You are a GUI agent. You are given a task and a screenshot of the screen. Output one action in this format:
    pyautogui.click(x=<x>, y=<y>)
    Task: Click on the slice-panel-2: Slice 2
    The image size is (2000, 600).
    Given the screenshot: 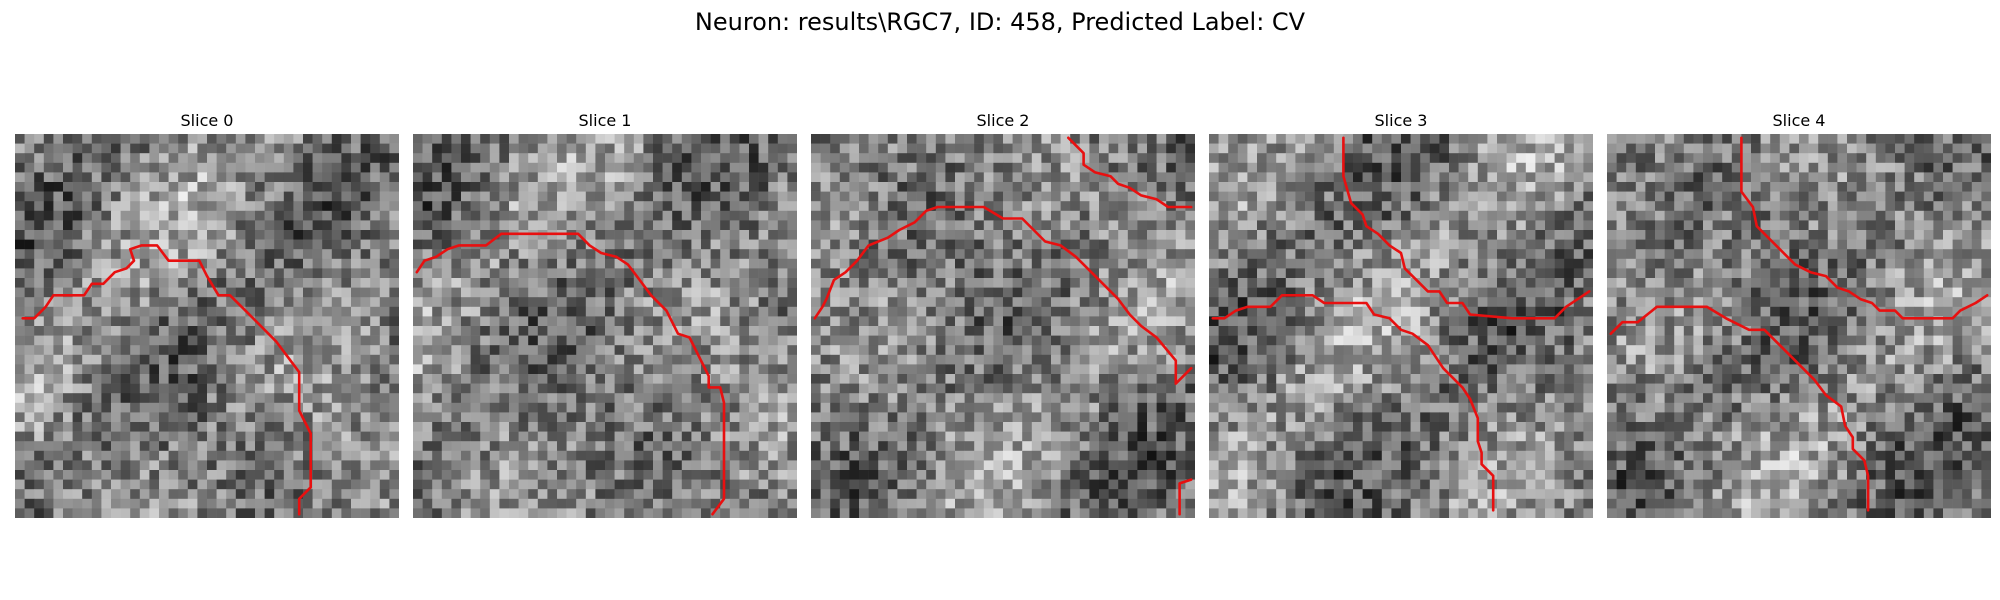 What is the action you would take?
    pyautogui.click(x=1003, y=313)
    